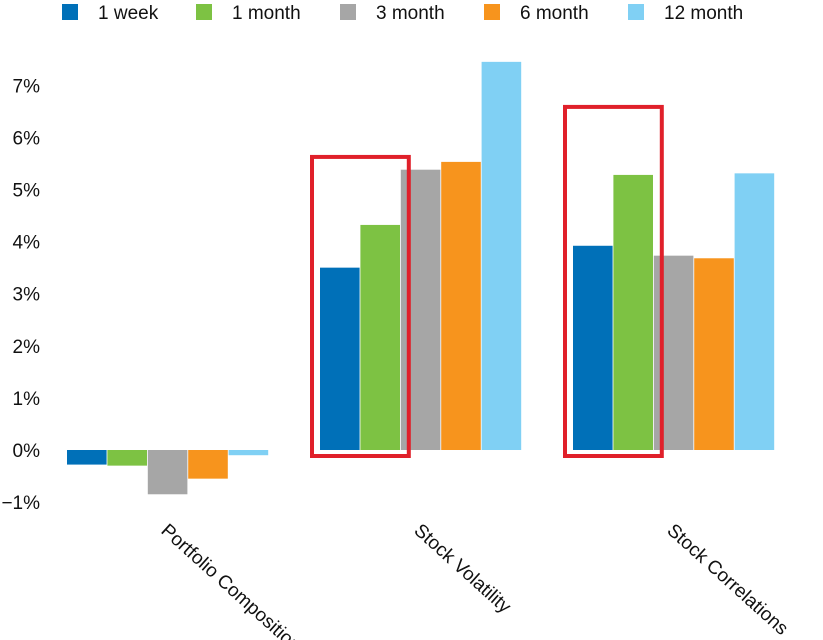 Image resolution: width=823 pixels, height=640 pixels. I want to click on legend-label: 1 week, so click(128, 13).